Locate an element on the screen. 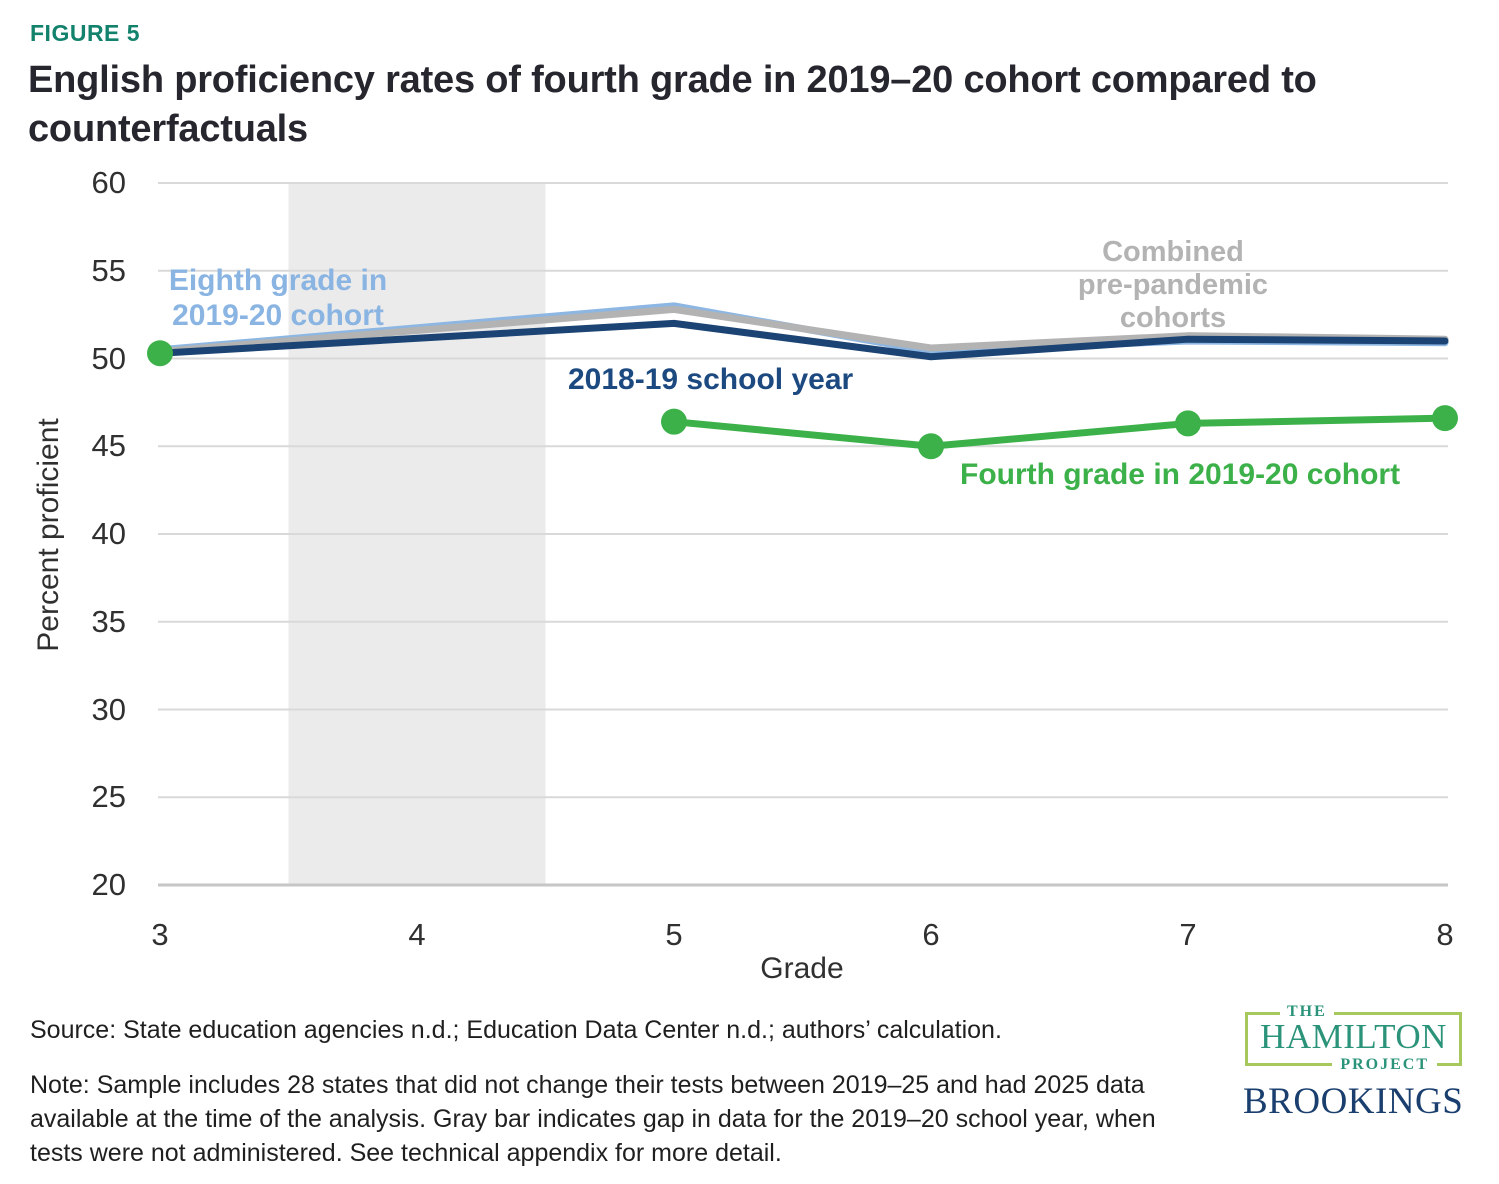 This screenshot has width=1499, height=1184. y-tick-label-40: 40 is located at coordinates (108, 533).